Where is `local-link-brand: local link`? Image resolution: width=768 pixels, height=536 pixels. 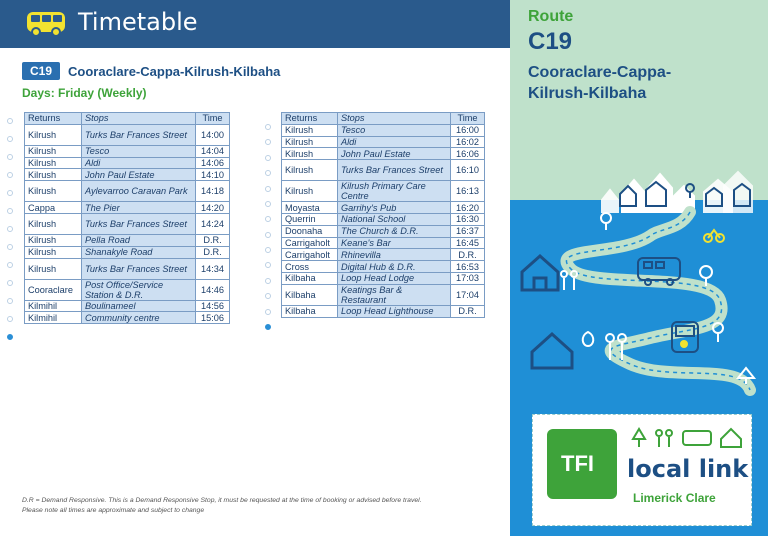
local-link-brand: local link is located at coordinates (688, 469).